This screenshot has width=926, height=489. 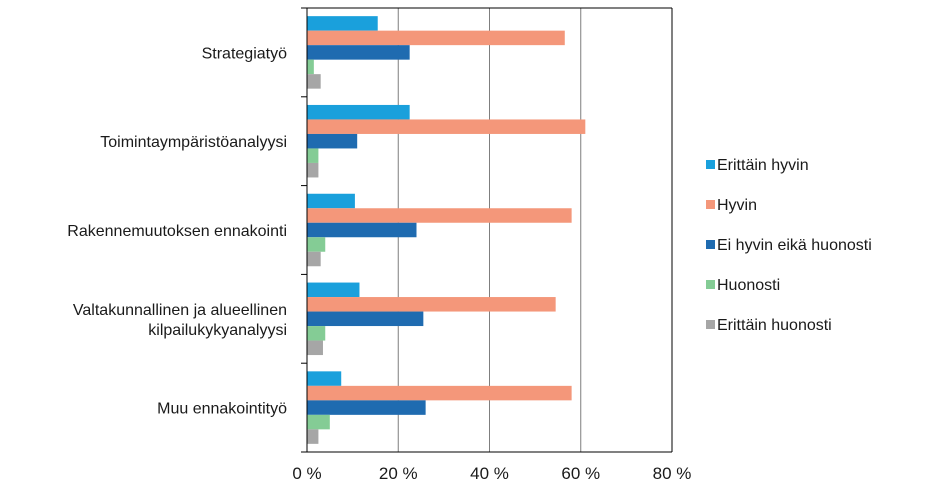 What do you see at coordinates (306, 473) in the screenshot?
I see `x-tick-label: 0 %` at bounding box center [306, 473].